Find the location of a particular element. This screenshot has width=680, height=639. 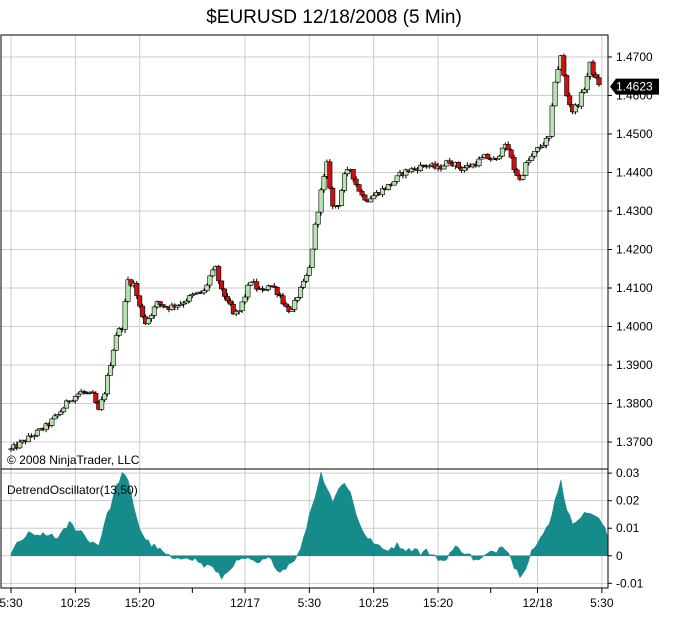

price-y-tick-label: 1.3900 is located at coordinates (634, 365).